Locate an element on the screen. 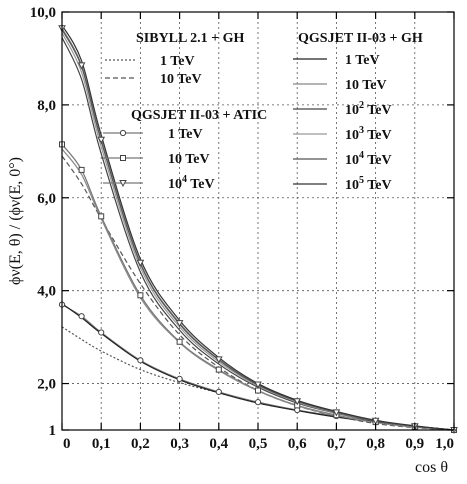 This screenshot has width=467, height=484. legend-label-c-7: 102 TeV is located at coordinates (368, 109).